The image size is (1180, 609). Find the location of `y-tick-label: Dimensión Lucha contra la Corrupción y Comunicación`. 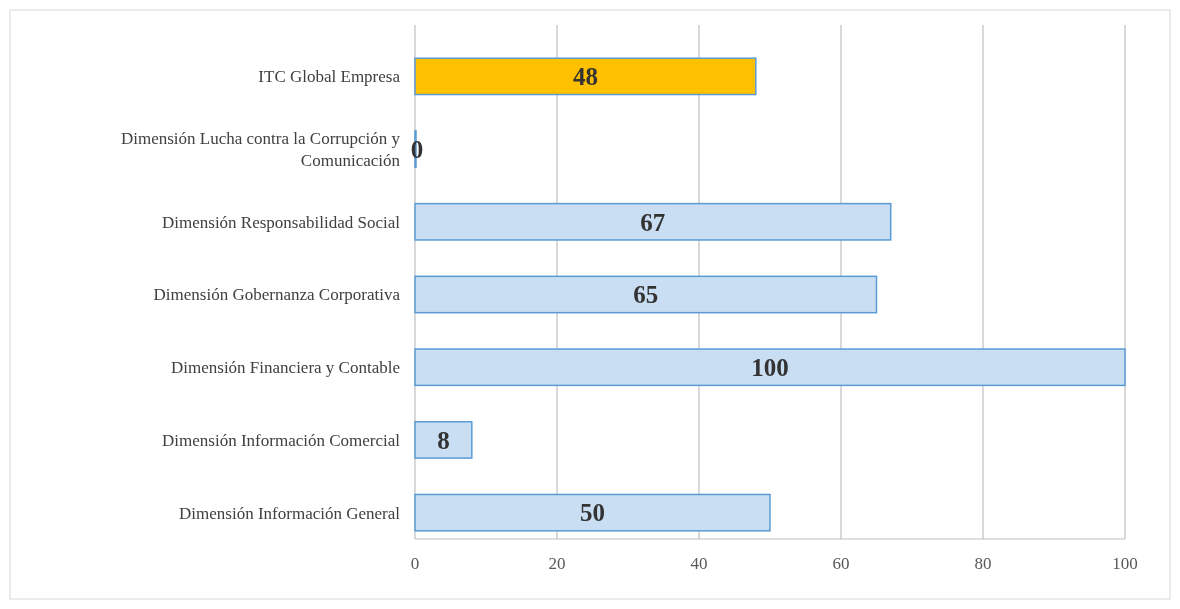

y-tick-label: Dimensión Lucha contra la Corrupción y Comunicación is located at coordinates (260, 150).